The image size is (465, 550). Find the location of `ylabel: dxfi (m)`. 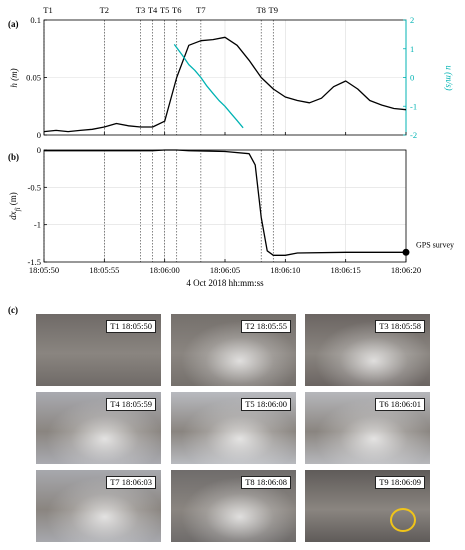

ylabel: dxfi (m) is located at coordinates (15, 206).